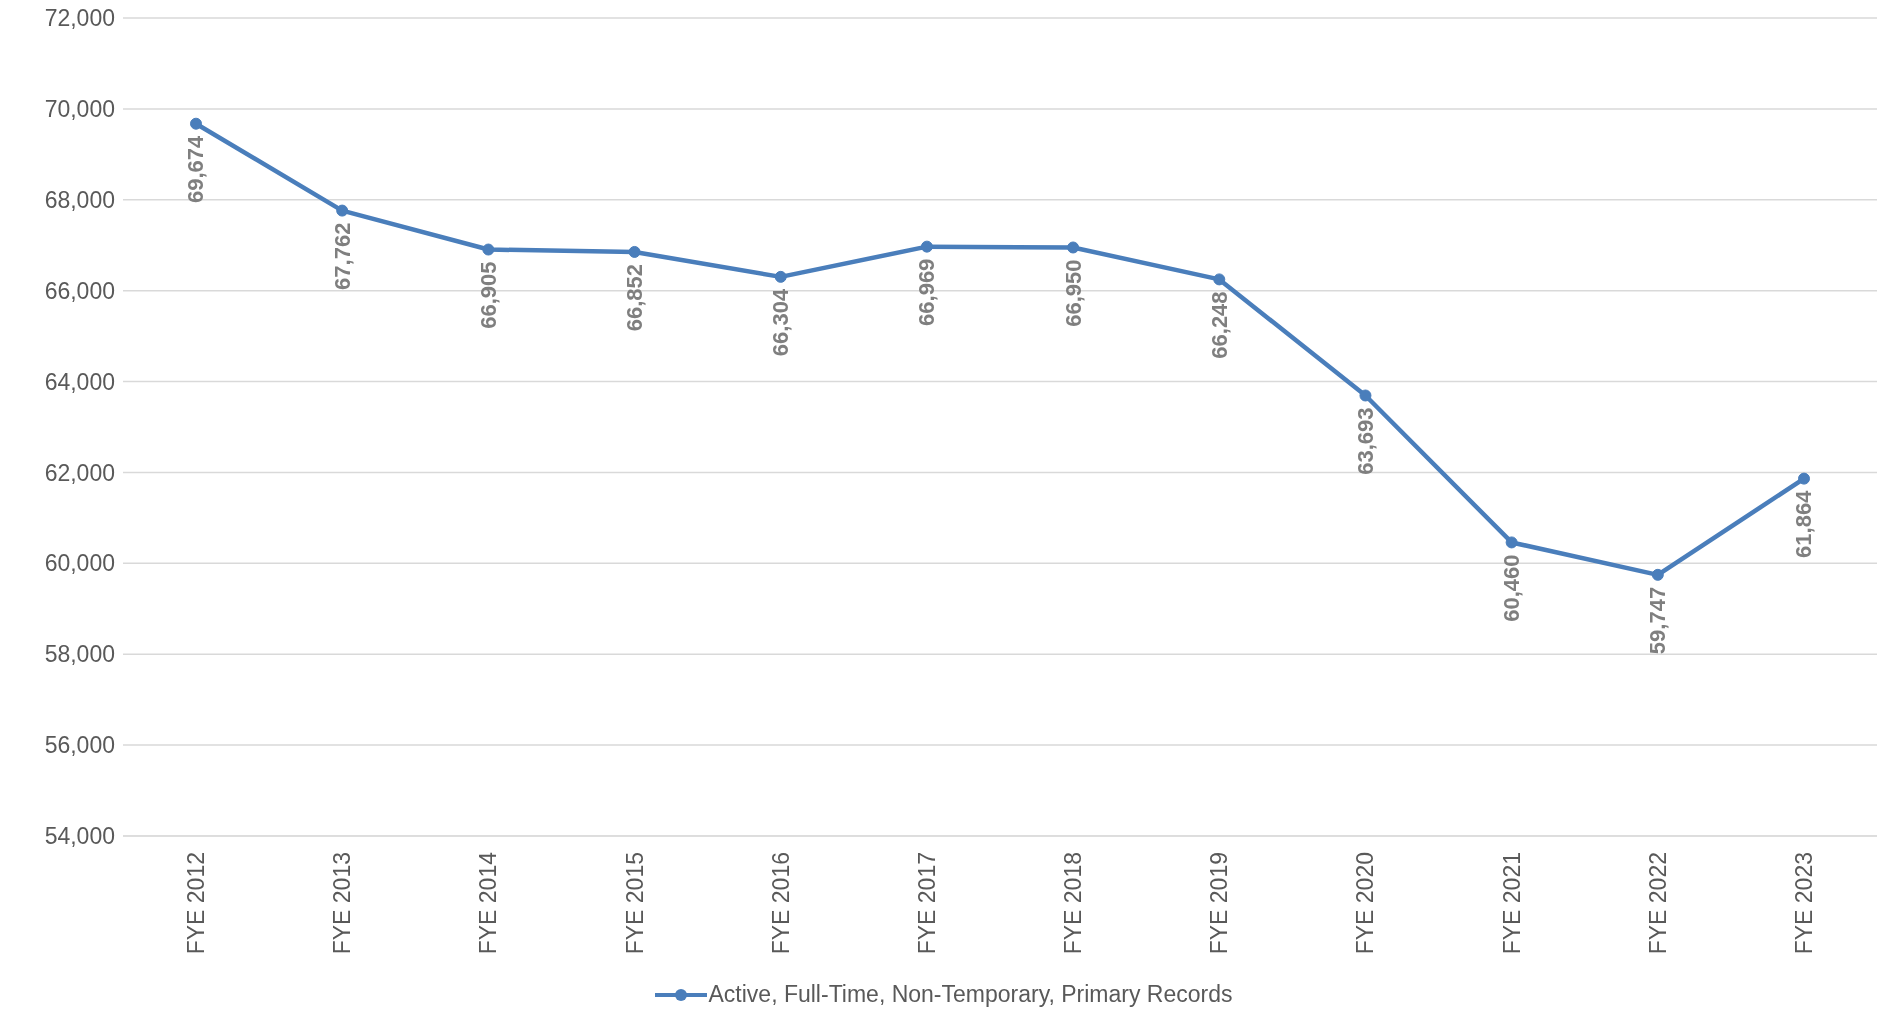 The image size is (1885, 1029). I want to click on data-label: 63,693, so click(1365, 441).